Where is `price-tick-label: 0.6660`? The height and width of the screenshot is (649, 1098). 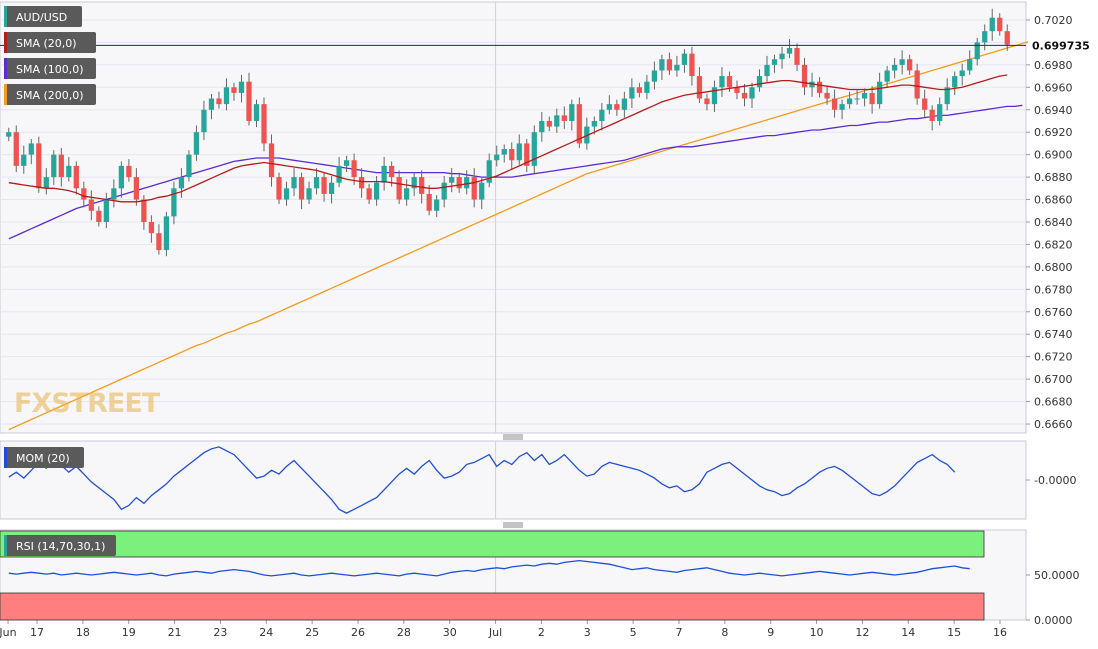
price-tick-label: 0.6660 is located at coordinates (1053, 424).